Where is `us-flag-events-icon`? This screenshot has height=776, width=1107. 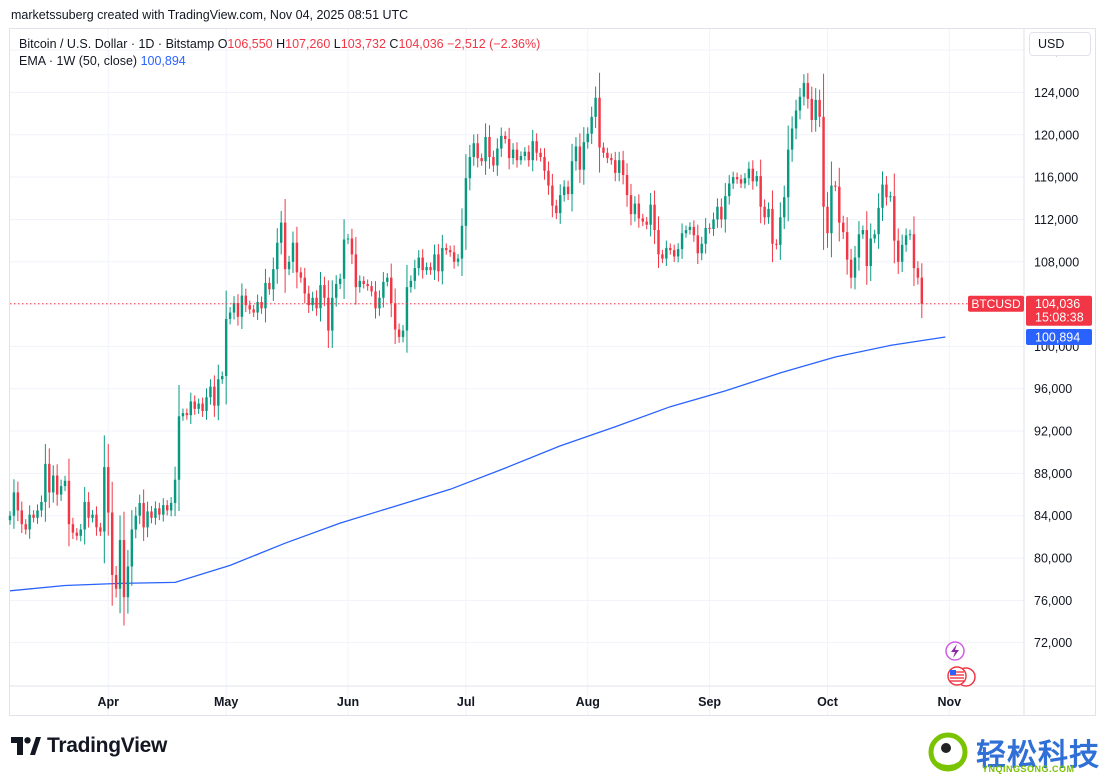 us-flag-events-icon is located at coordinates (961, 676).